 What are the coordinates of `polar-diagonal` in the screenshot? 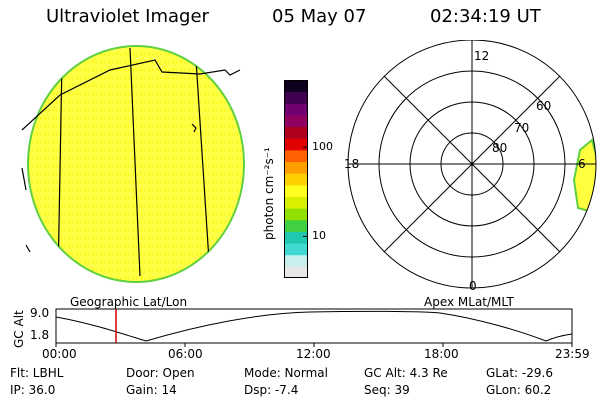 It's located at (472, 164).